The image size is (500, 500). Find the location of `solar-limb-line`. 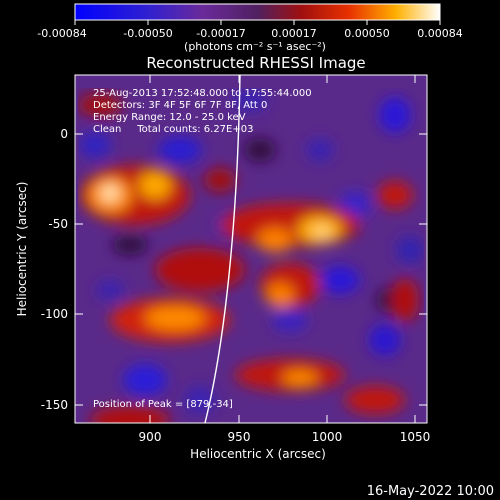

solar-limb-line is located at coordinates (222, 249).